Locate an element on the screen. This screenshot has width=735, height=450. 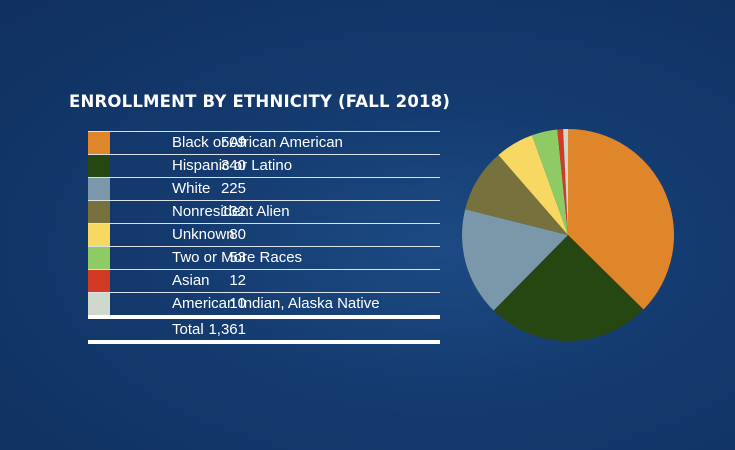
total-value: 1,361 is located at coordinates (227, 329).